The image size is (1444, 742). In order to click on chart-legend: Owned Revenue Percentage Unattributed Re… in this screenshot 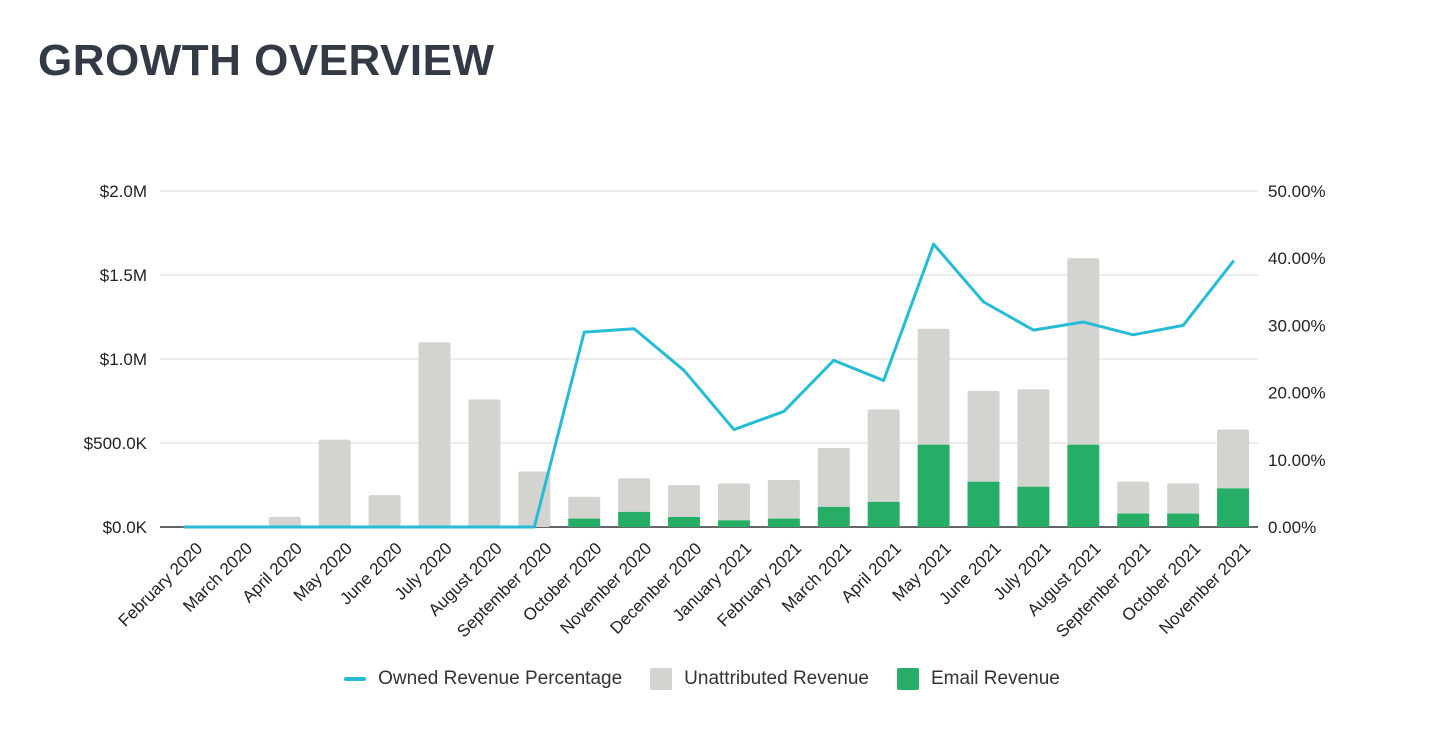, I will do `click(702, 679)`.